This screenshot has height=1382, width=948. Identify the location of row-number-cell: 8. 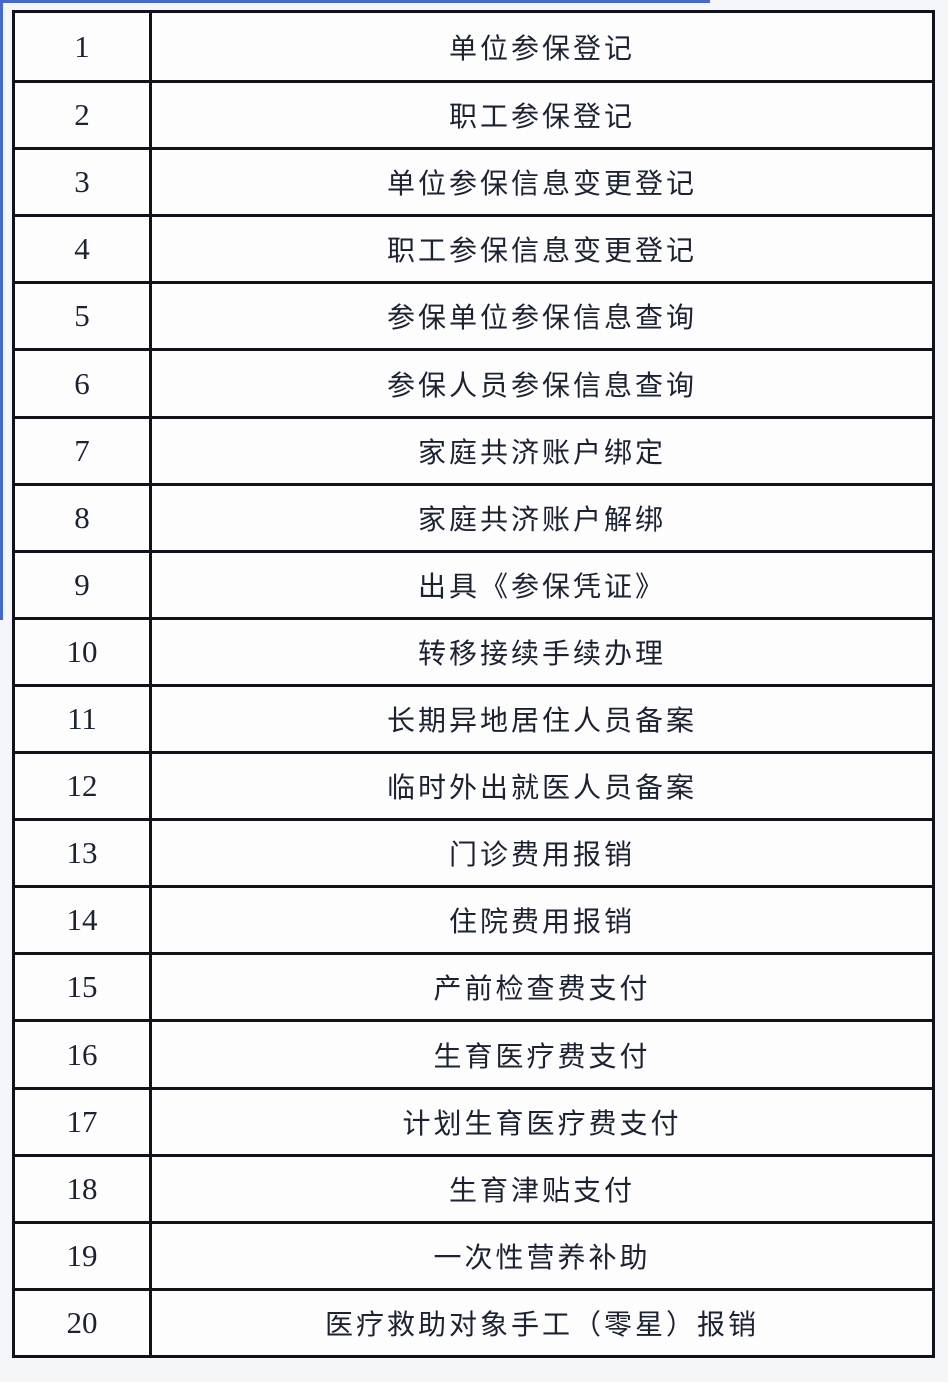
(83, 517).